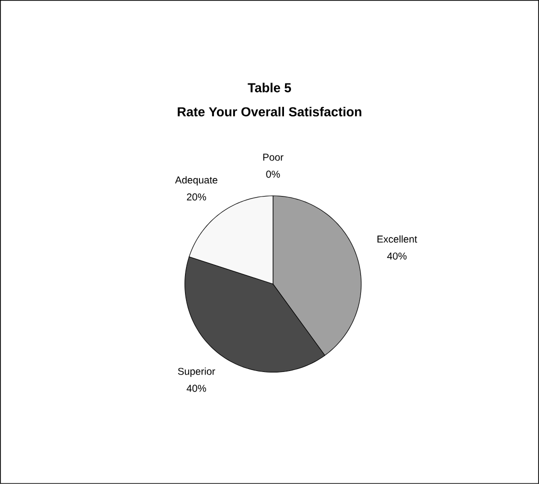 The height and width of the screenshot is (484, 539). I want to click on slice-label: Superior, so click(197, 372).